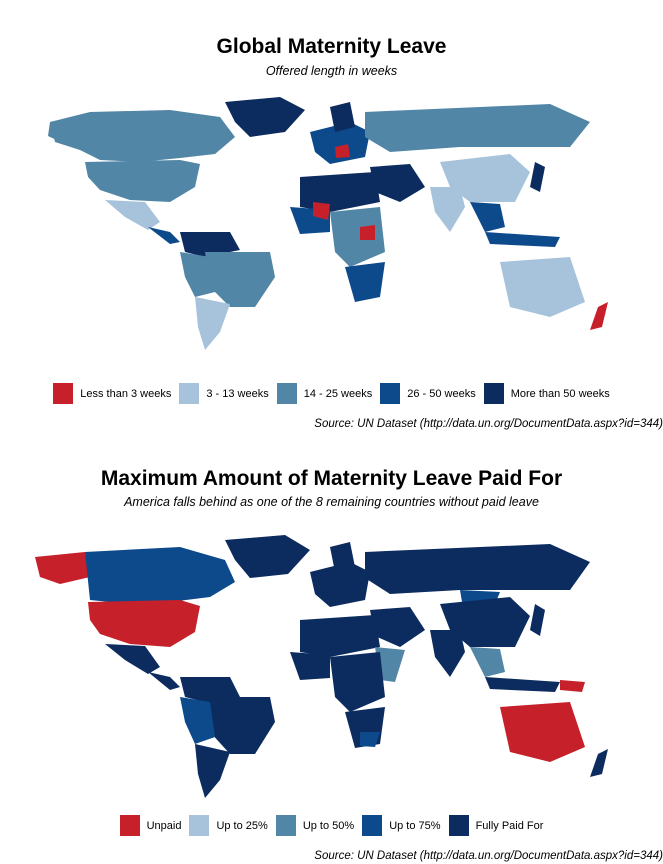 This screenshot has width=663, height=864. I want to click on legend-item-3-13-weeks: 3 - 13 weeks, so click(224, 393).